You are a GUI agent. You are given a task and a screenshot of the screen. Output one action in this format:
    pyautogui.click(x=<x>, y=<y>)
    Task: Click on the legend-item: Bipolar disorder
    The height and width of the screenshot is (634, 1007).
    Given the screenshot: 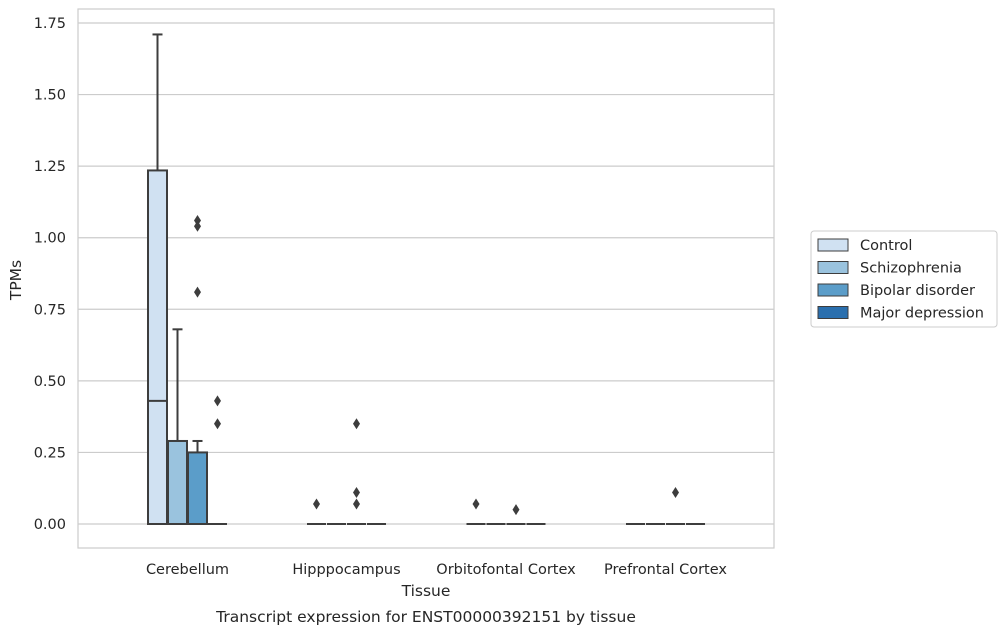 What is the action you would take?
    pyautogui.click(x=896, y=291)
    